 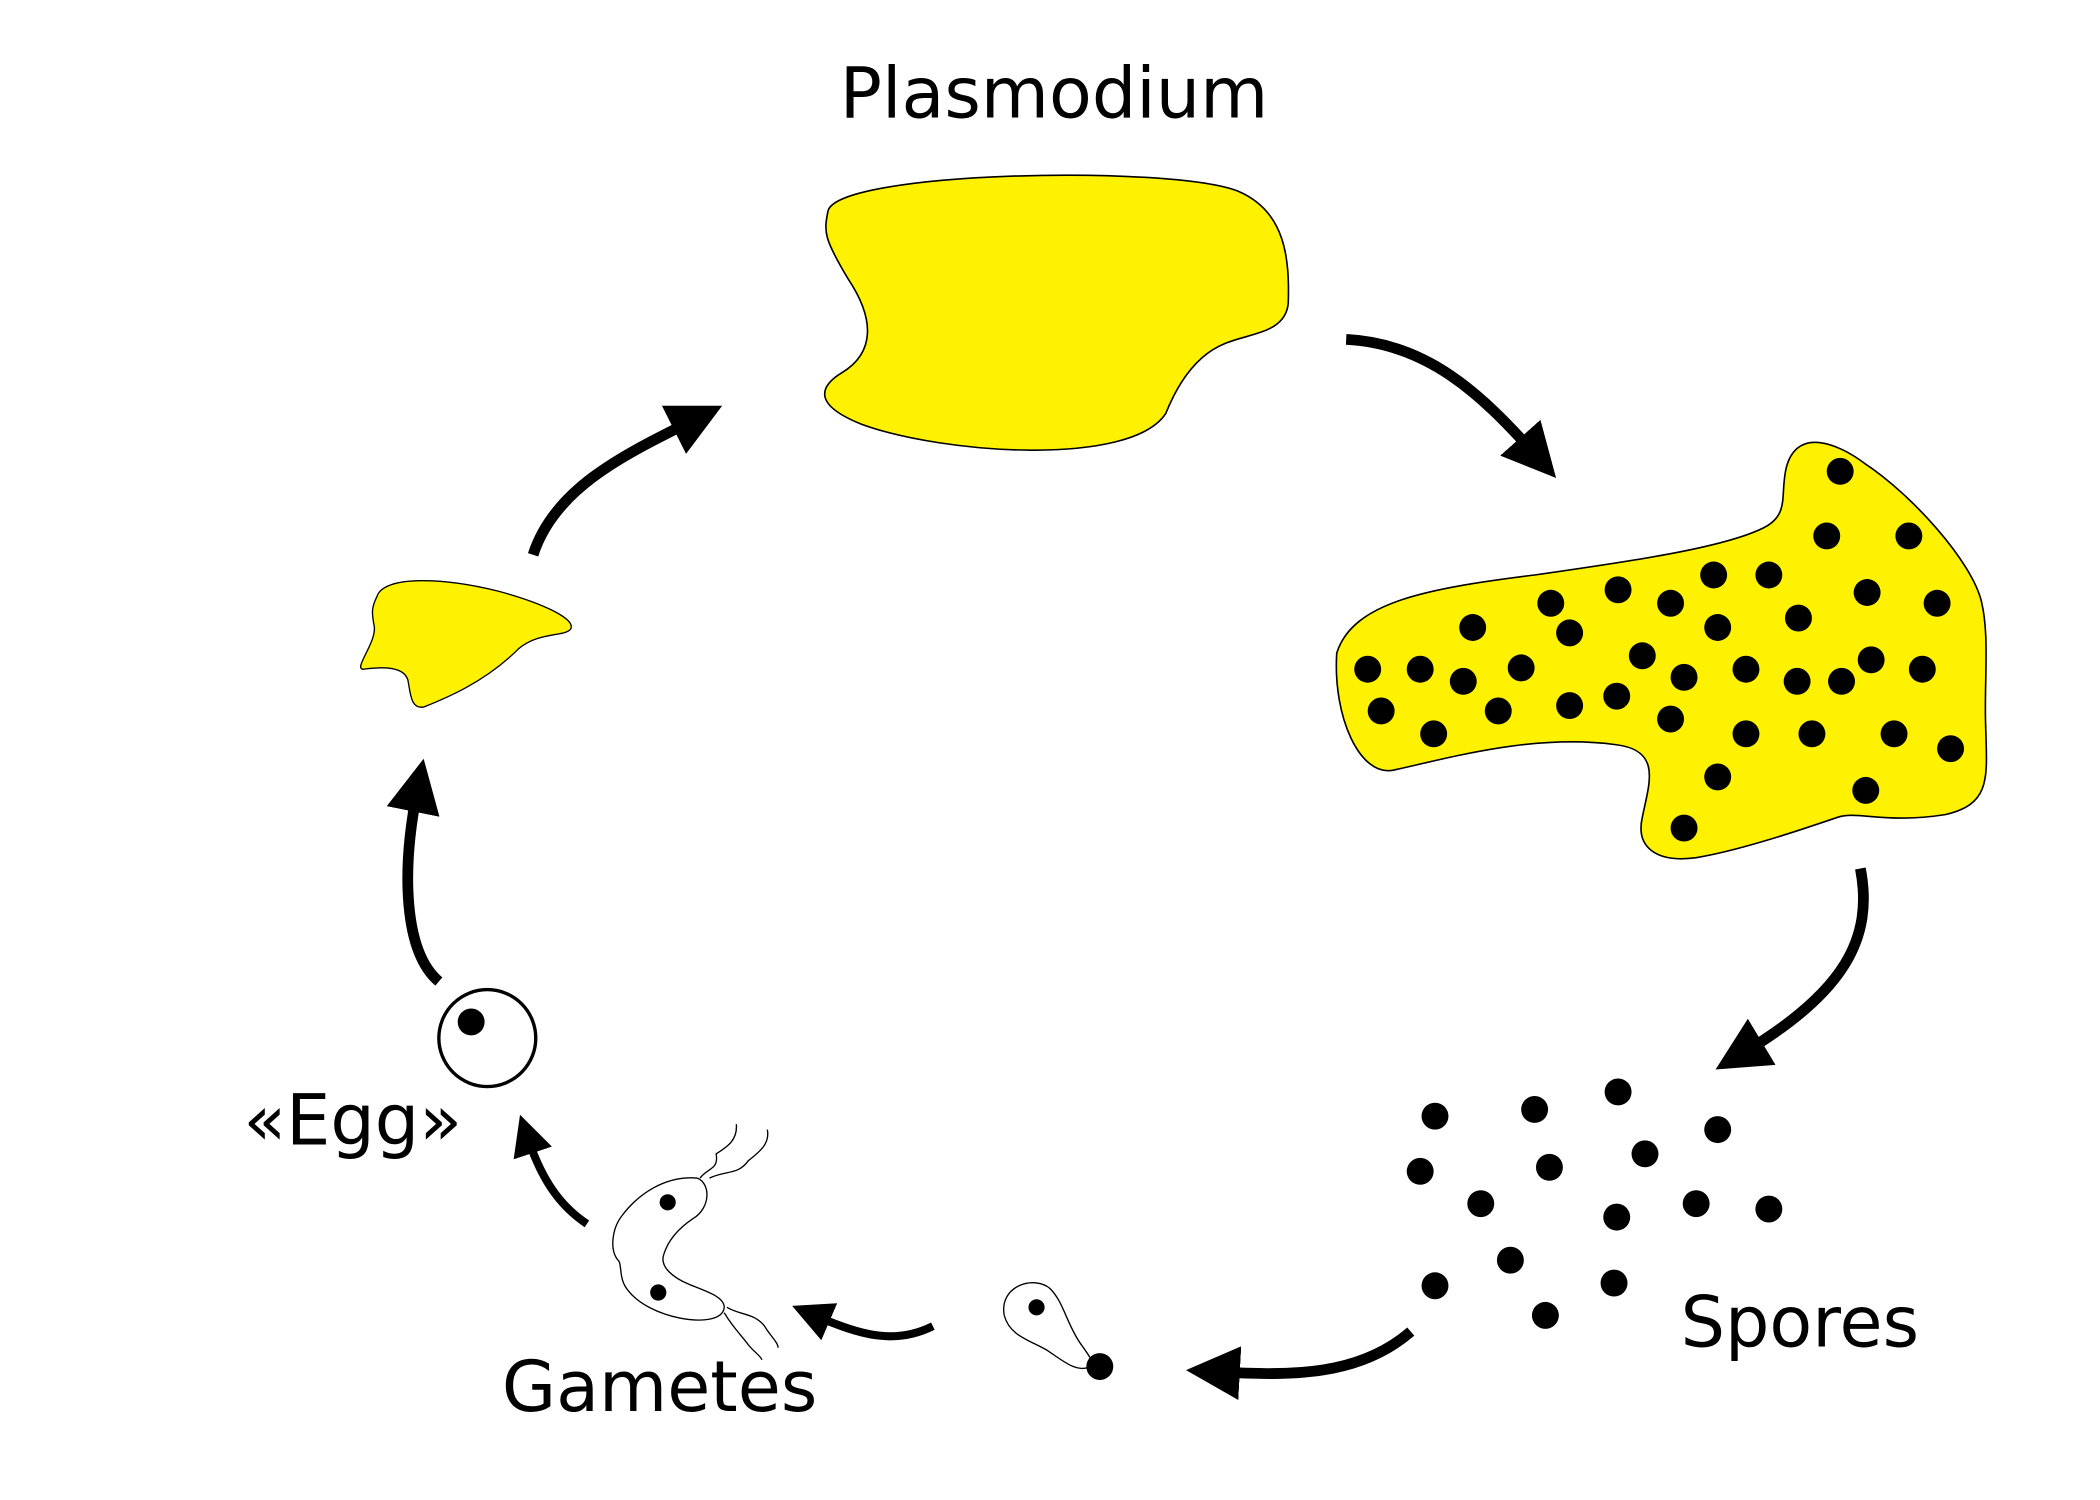 I want to click on arrow-young-to-plasmodium, so click(x=625, y=481).